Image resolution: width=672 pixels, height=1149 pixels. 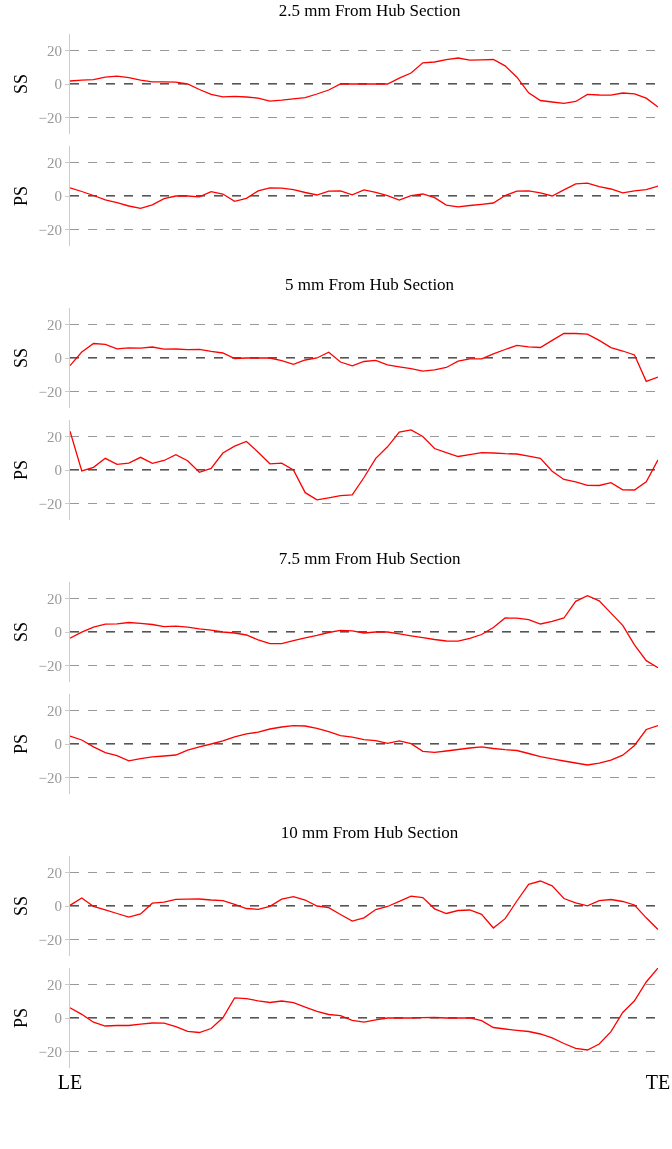 What do you see at coordinates (369, 558) in the screenshot?
I see `chart-title: 7.5 mm From Hub Section` at bounding box center [369, 558].